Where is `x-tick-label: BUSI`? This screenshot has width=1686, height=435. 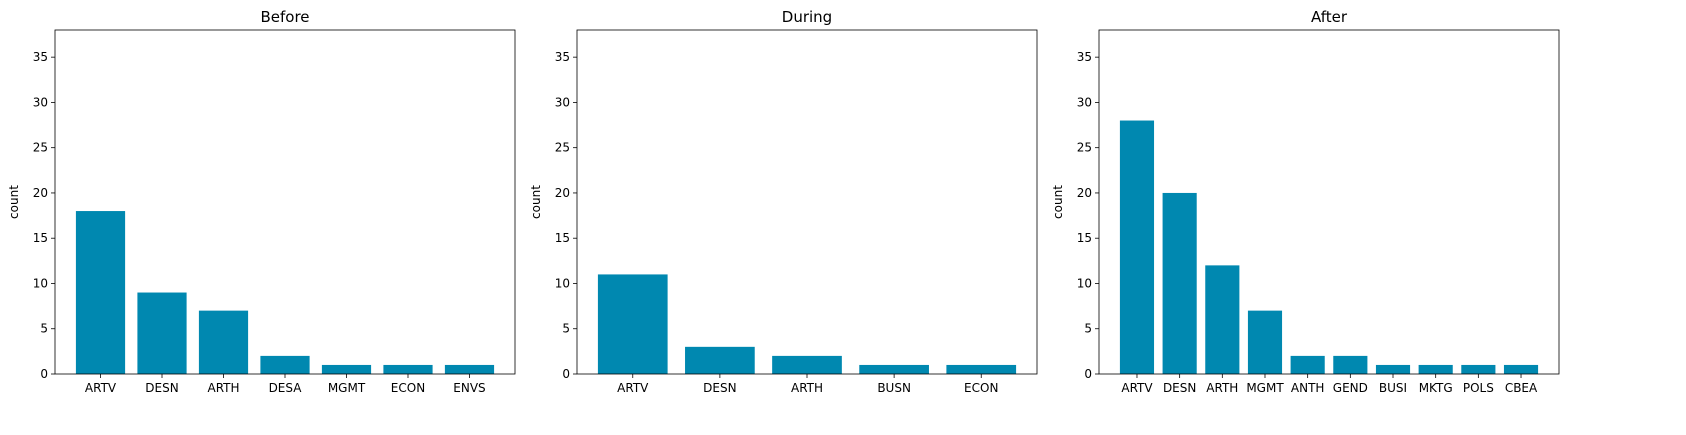 x-tick-label: BUSI is located at coordinates (1393, 388).